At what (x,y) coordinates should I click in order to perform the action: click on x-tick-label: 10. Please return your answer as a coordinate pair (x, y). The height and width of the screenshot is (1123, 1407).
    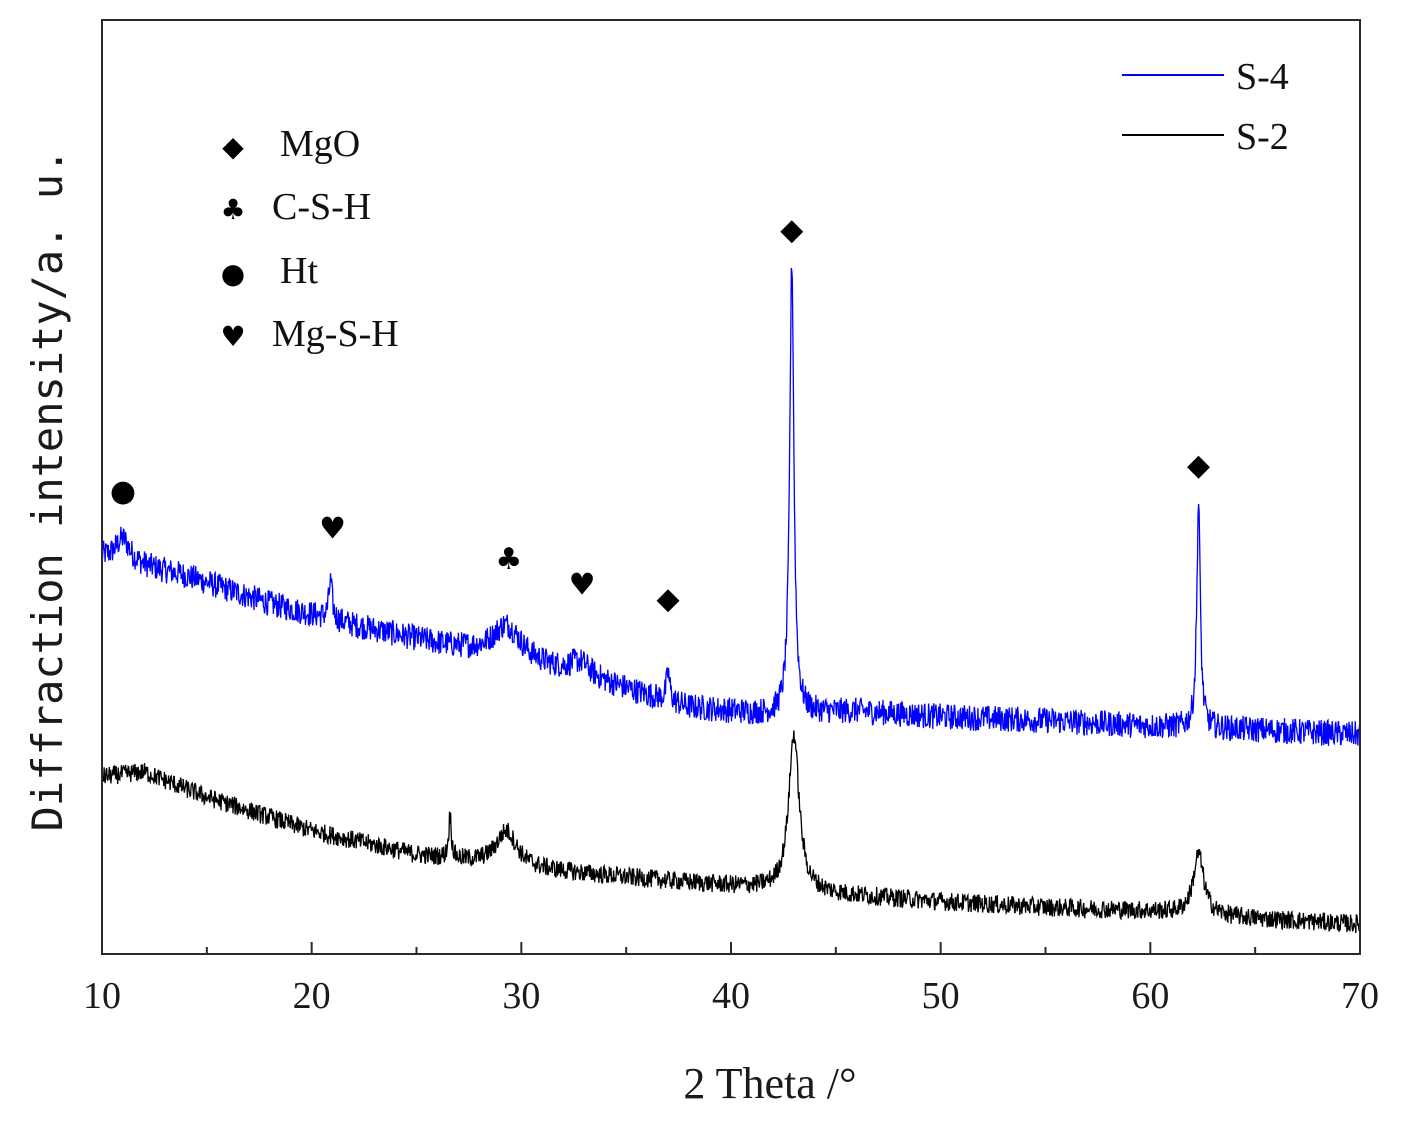
    Looking at the image, I should click on (102, 996).